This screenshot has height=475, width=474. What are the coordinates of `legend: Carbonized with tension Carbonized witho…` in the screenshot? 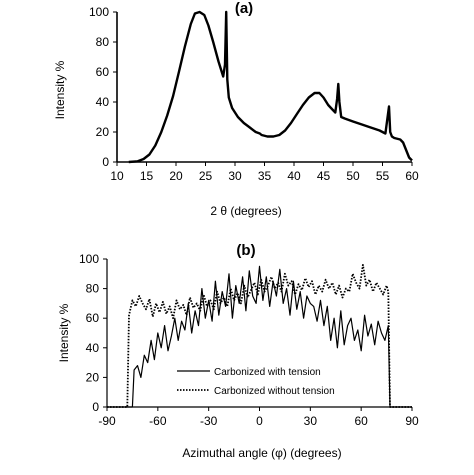 It's located at (256, 382).